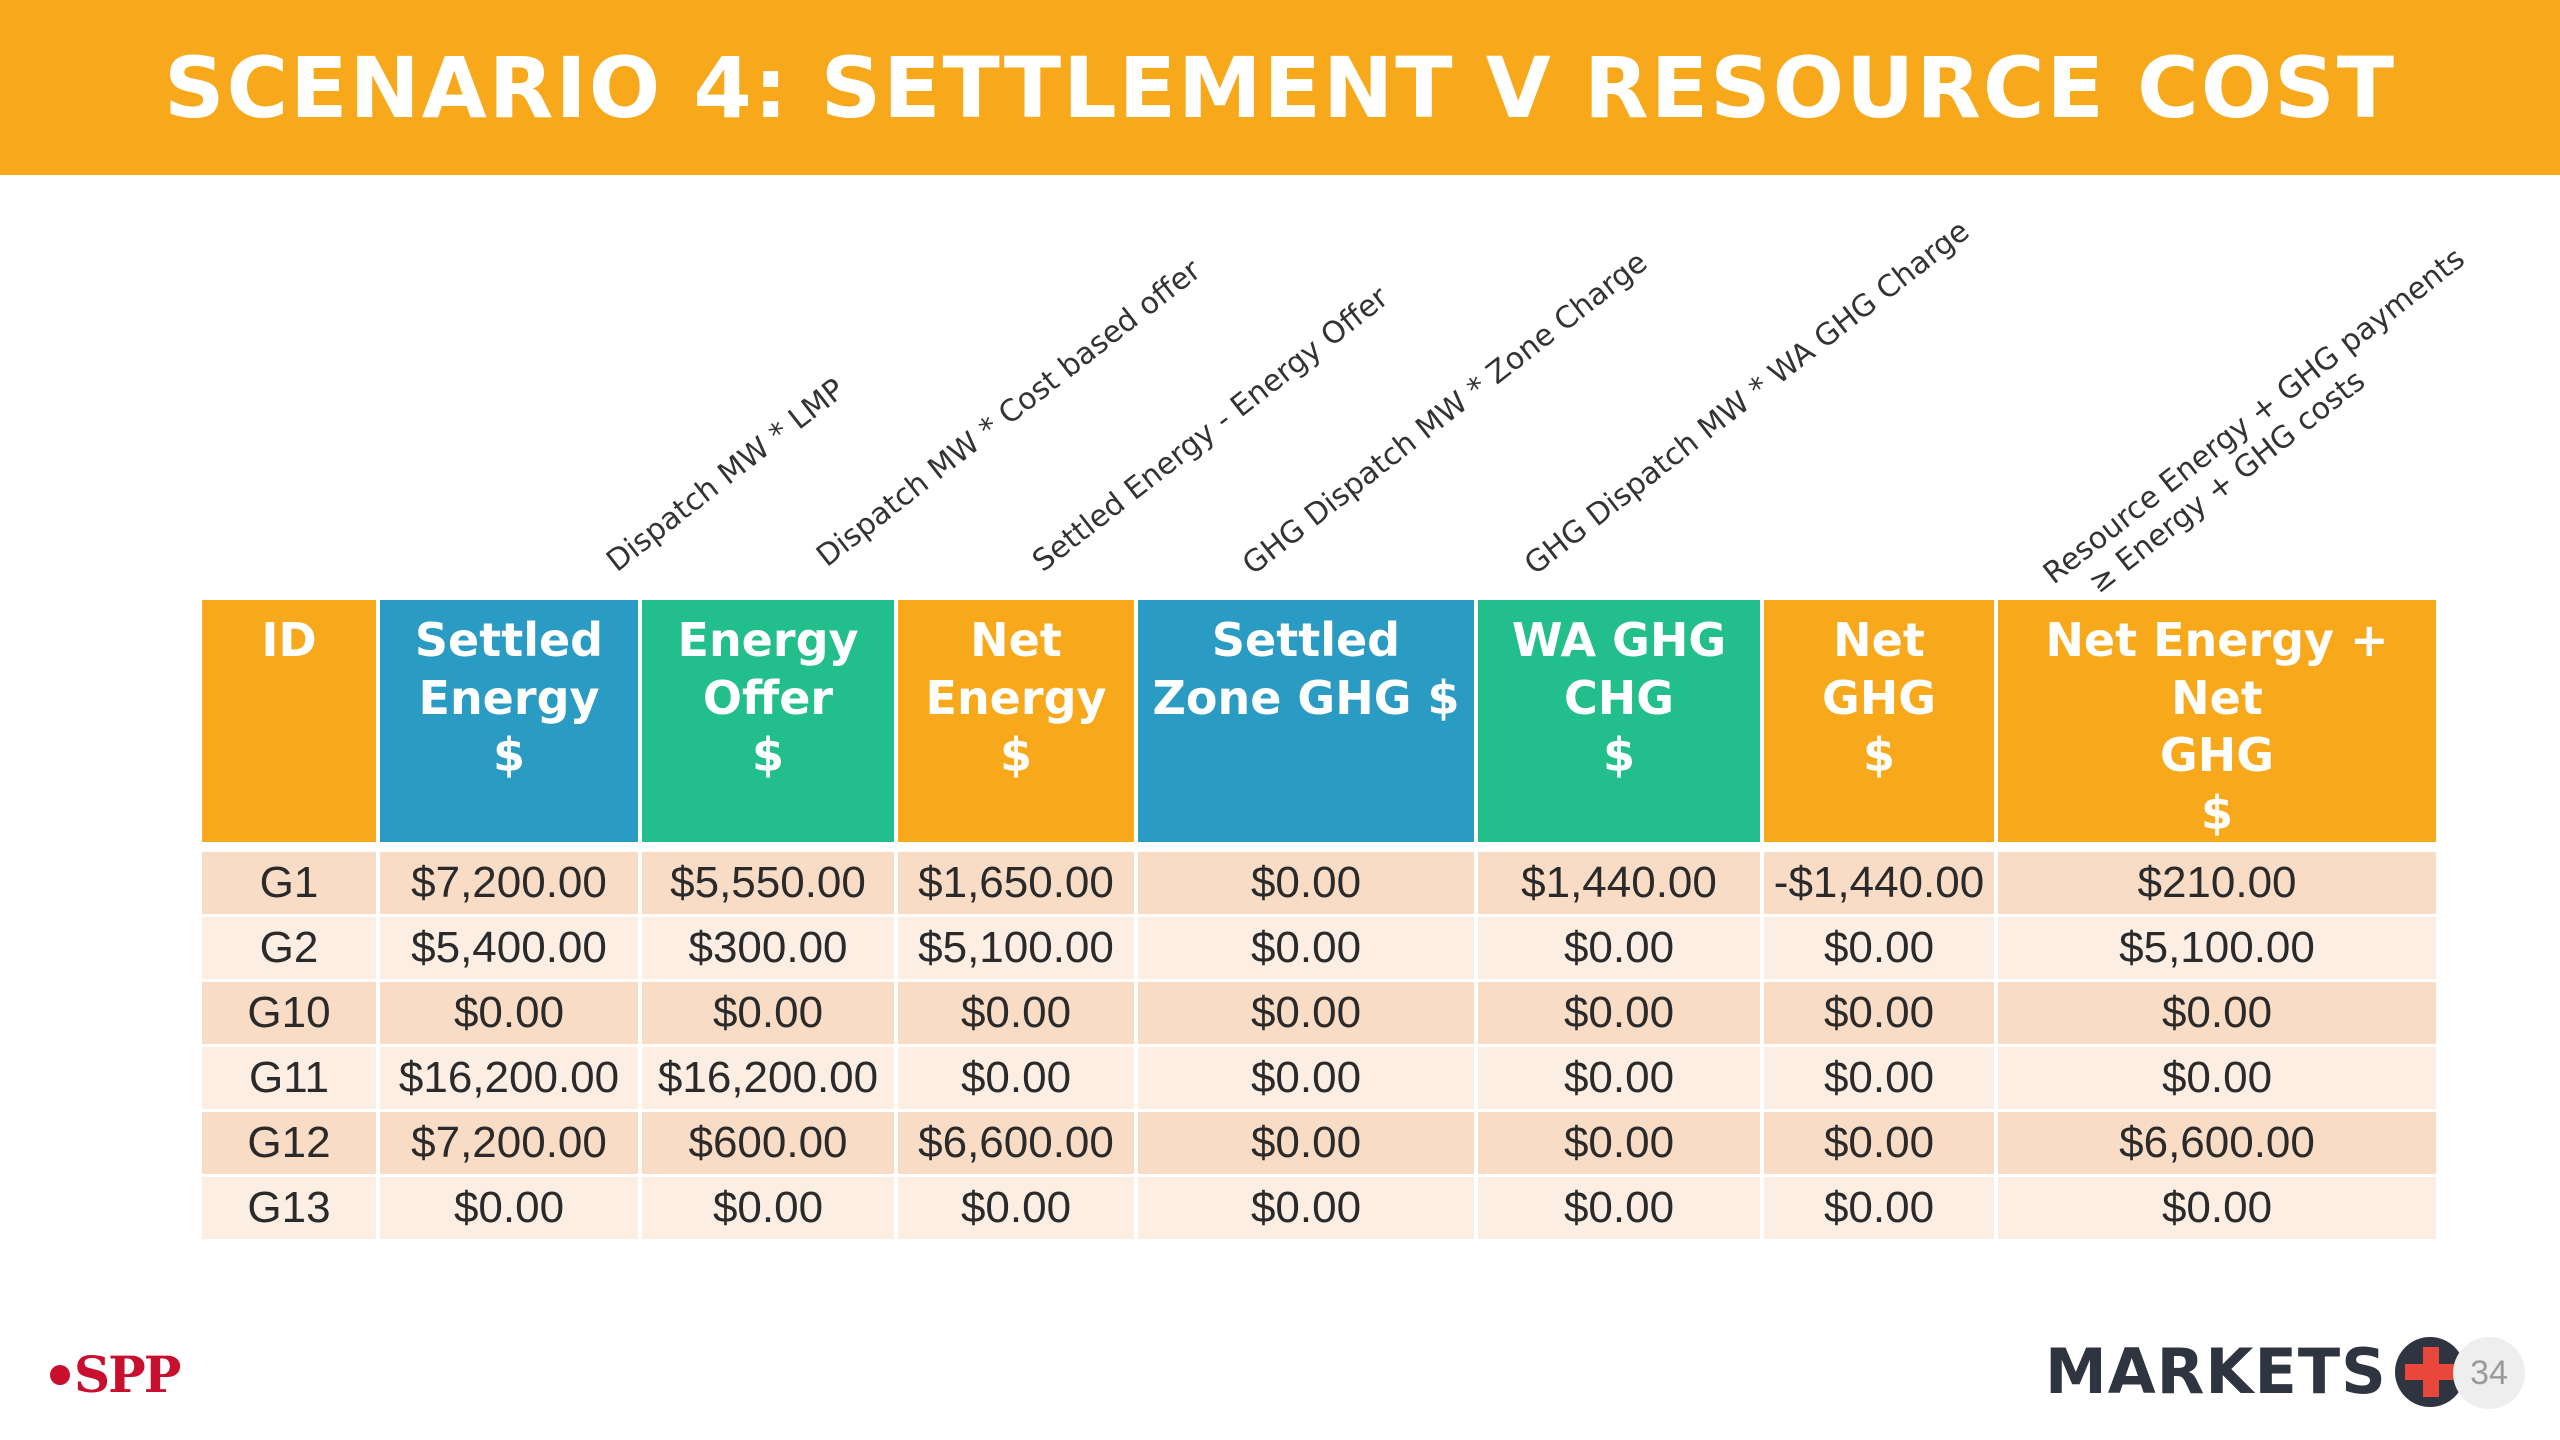  I want to click on table-cell: $300.00, so click(768, 946).